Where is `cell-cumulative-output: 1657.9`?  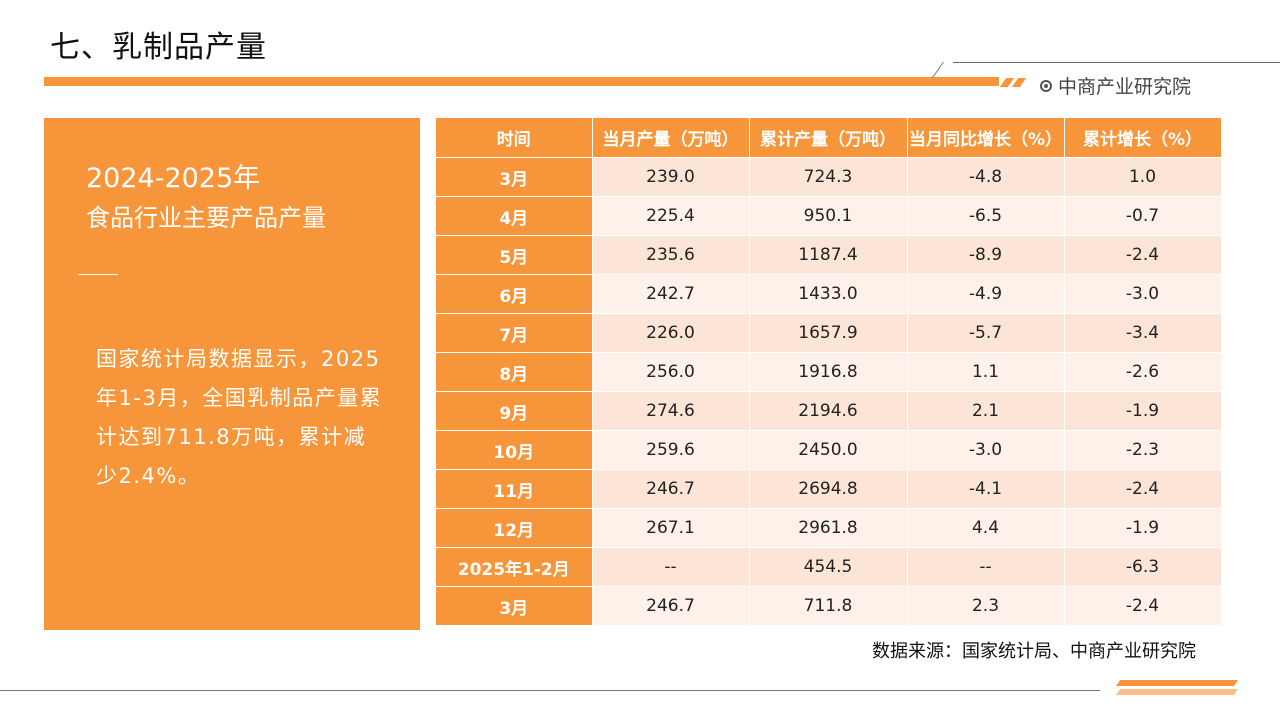 cell-cumulative-output: 1657.9 is located at coordinates (828, 333).